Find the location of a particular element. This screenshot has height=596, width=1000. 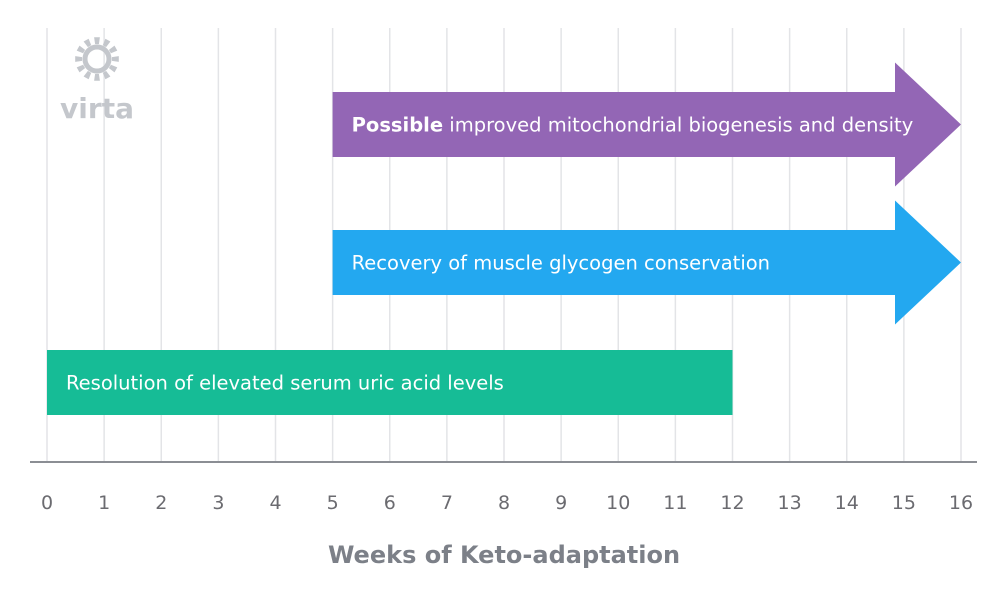

x-tick-label: 8 is located at coordinates (504, 503).